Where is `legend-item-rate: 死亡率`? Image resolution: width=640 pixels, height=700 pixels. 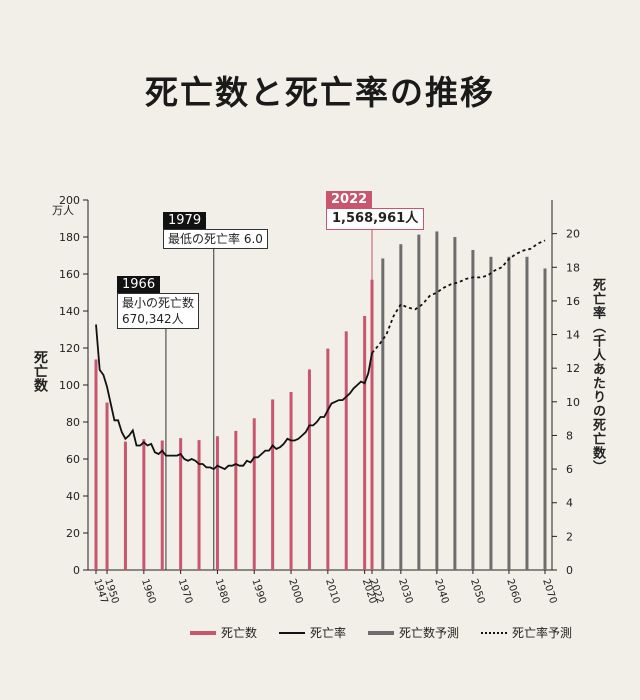 legend-item-rate: 死亡率 is located at coordinates (312, 632).